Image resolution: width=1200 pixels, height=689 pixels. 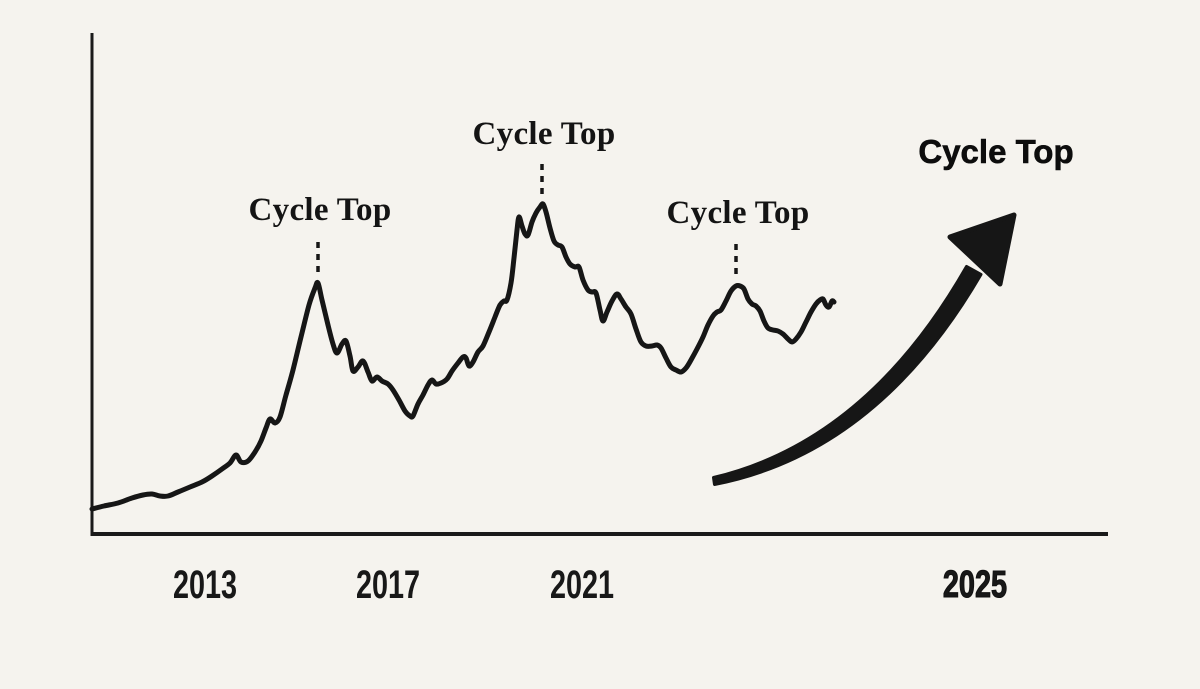 What do you see at coordinates (544, 134) in the screenshot?
I see `cycle-top-label-2017-peak: Cycle Top` at bounding box center [544, 134].